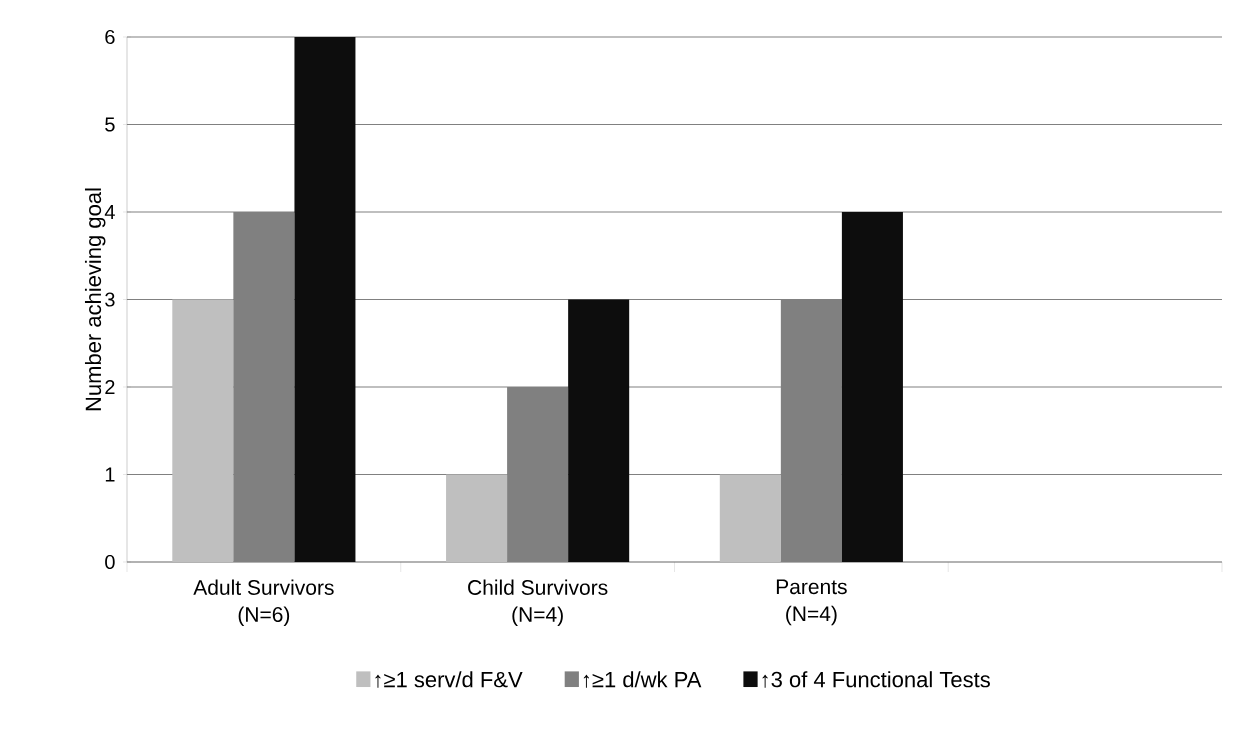 This screenshot has height=745, width=1258. I want to click on y-tick-label: 1, so click(110, 474).